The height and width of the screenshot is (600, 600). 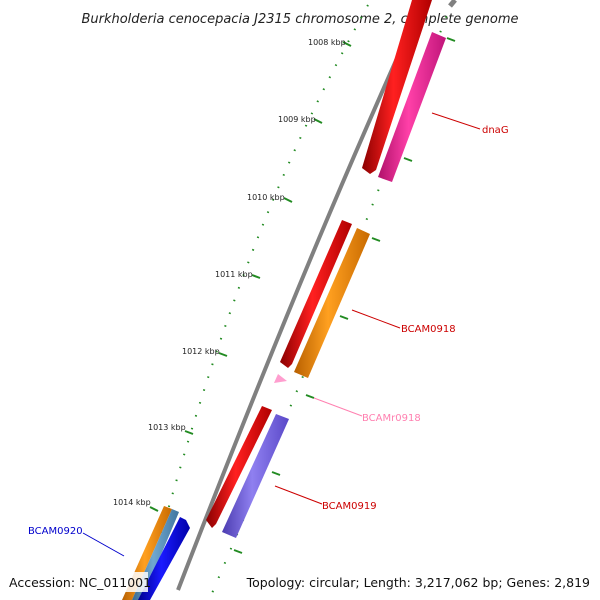 I want to click on accession-text: Accession: NC_011001, so click(x=80, y=582).